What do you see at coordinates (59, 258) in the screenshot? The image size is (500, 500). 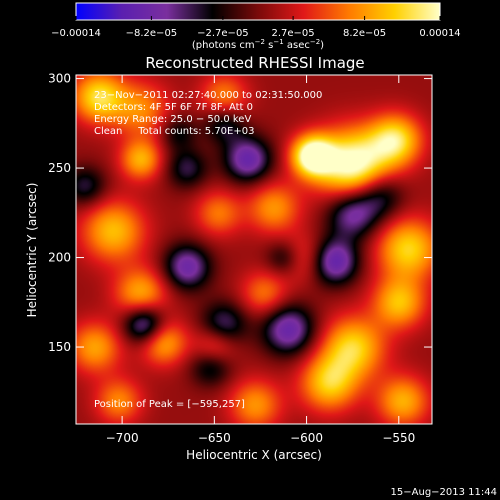 I see `y-tick-label: 200` at bounding box center [59, 258].